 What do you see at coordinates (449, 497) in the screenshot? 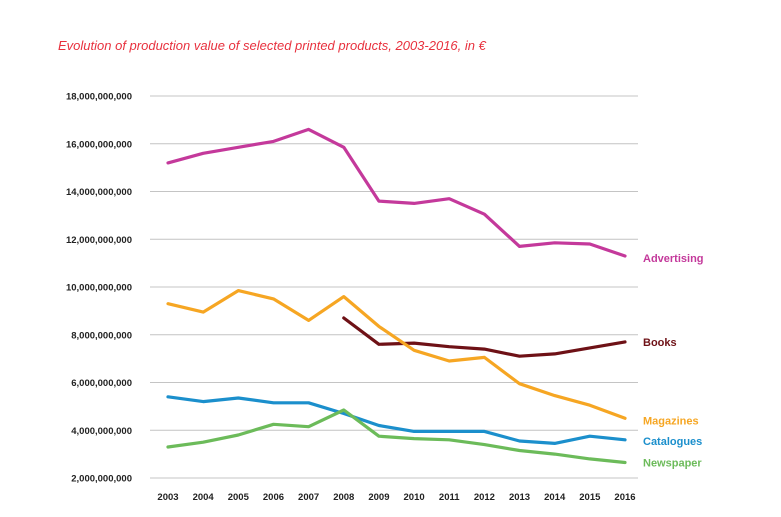
I see `x-tick-label: 2011` at bounding box center [449, 497].